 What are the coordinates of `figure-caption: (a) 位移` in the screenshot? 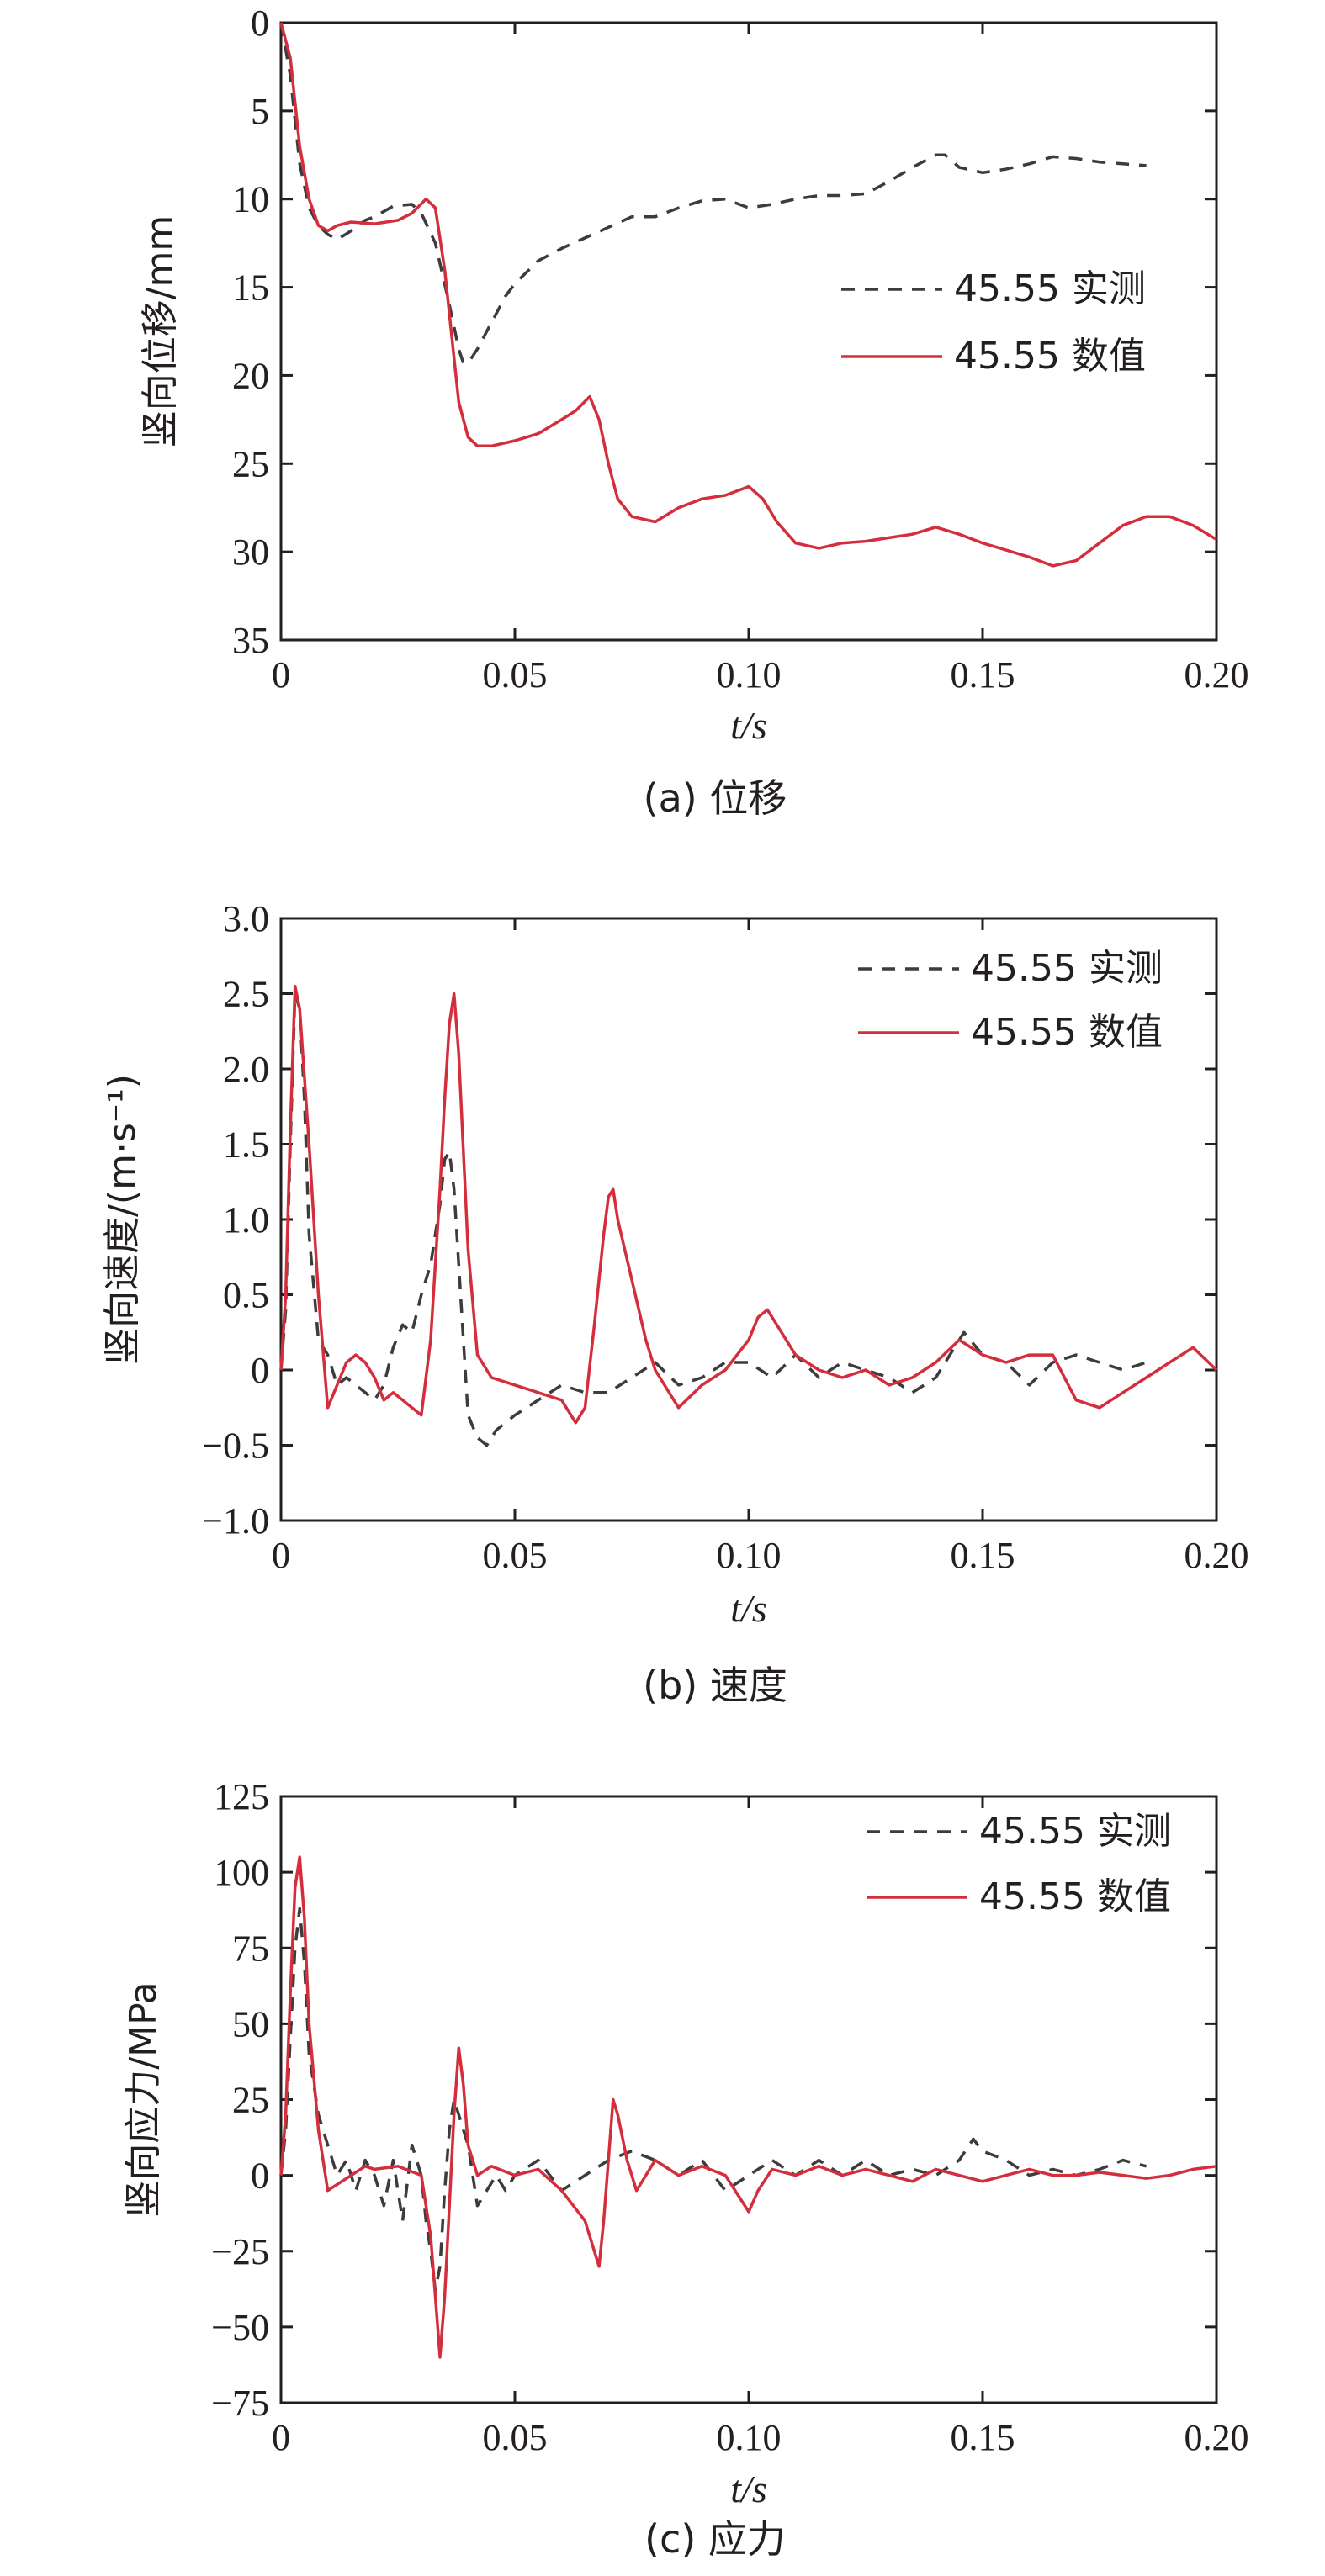 It's located at (715, 798).